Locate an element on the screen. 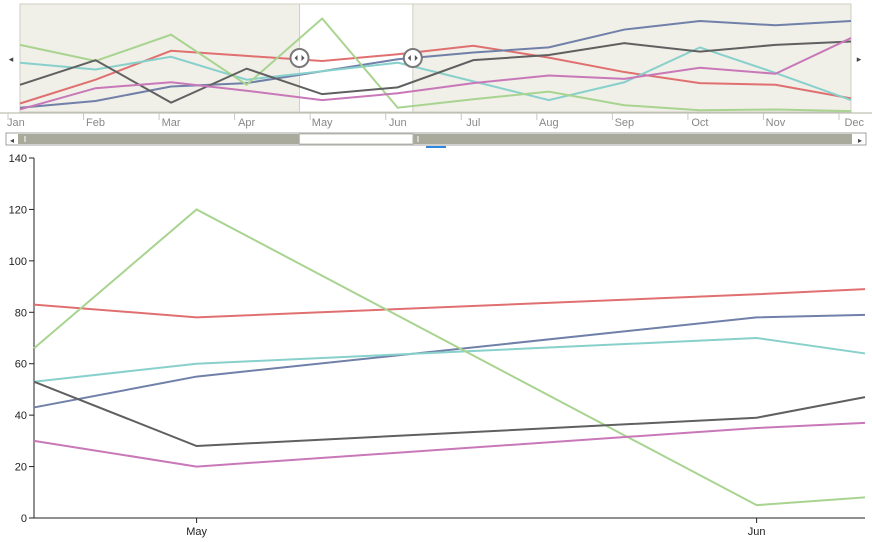  series-line-gray is located at coordinates (449, 414).